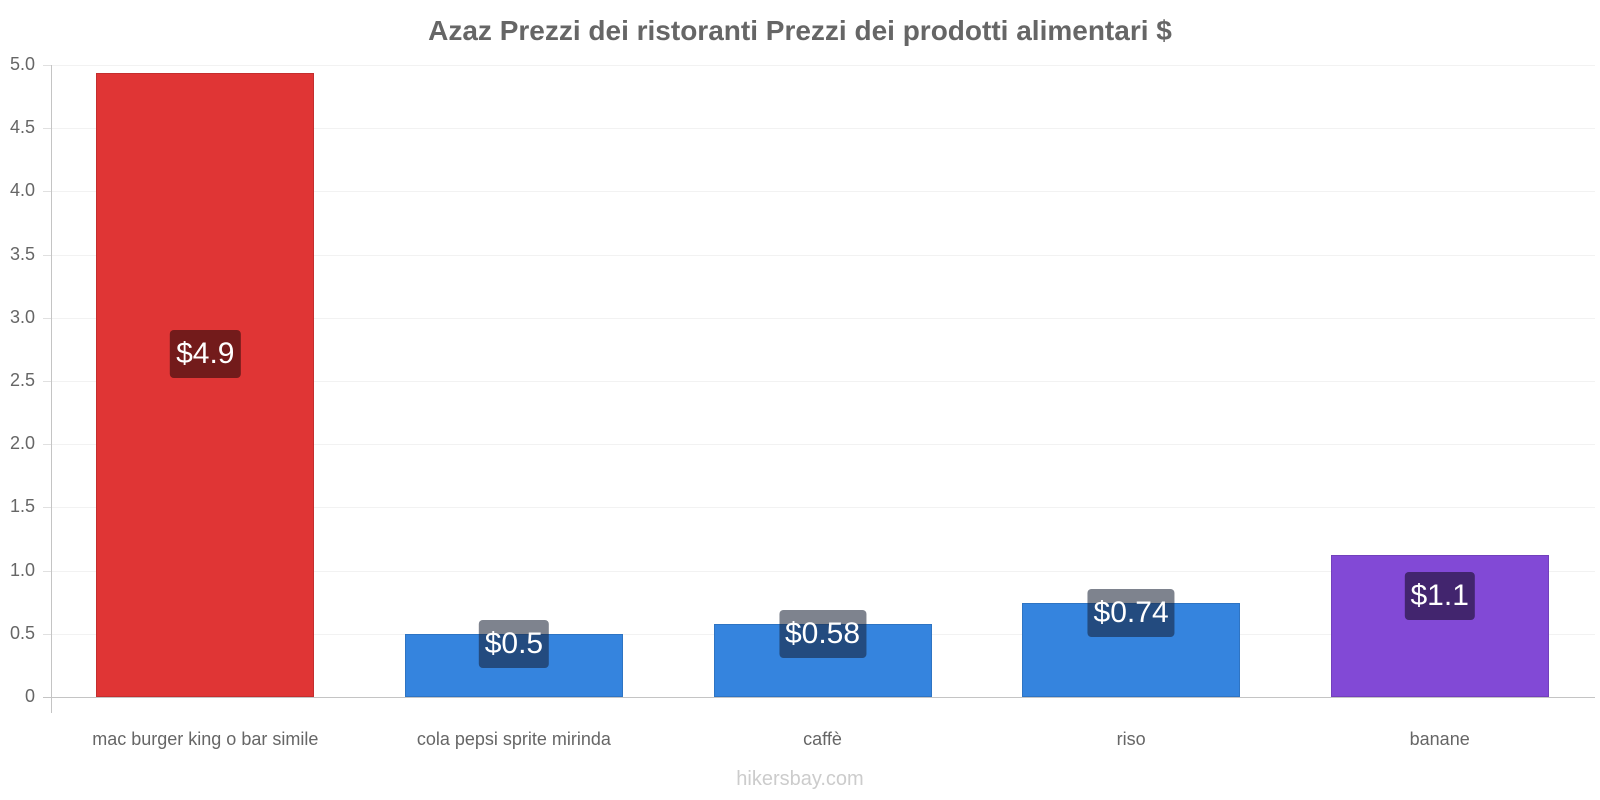  What do you see at coordinates (822, 739) in the screenshot?
I see `x-category-label: caffè` at bounding box center [822, 739].